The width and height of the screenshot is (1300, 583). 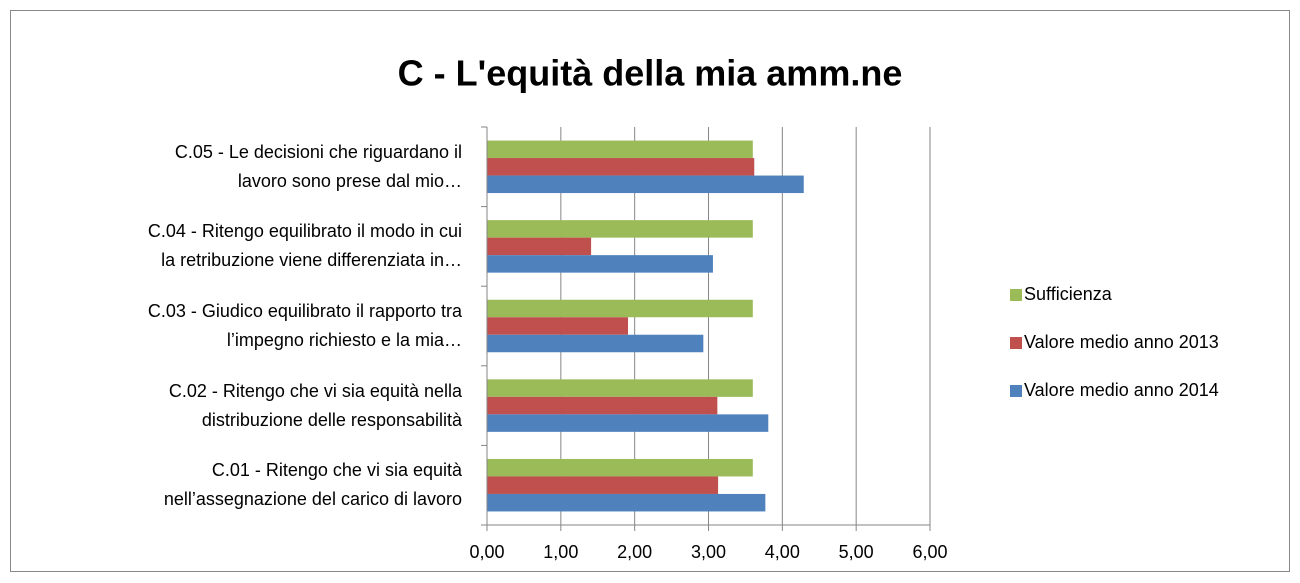 I want to click on x-tick-label: 6,00, so click(x=929, y=552).